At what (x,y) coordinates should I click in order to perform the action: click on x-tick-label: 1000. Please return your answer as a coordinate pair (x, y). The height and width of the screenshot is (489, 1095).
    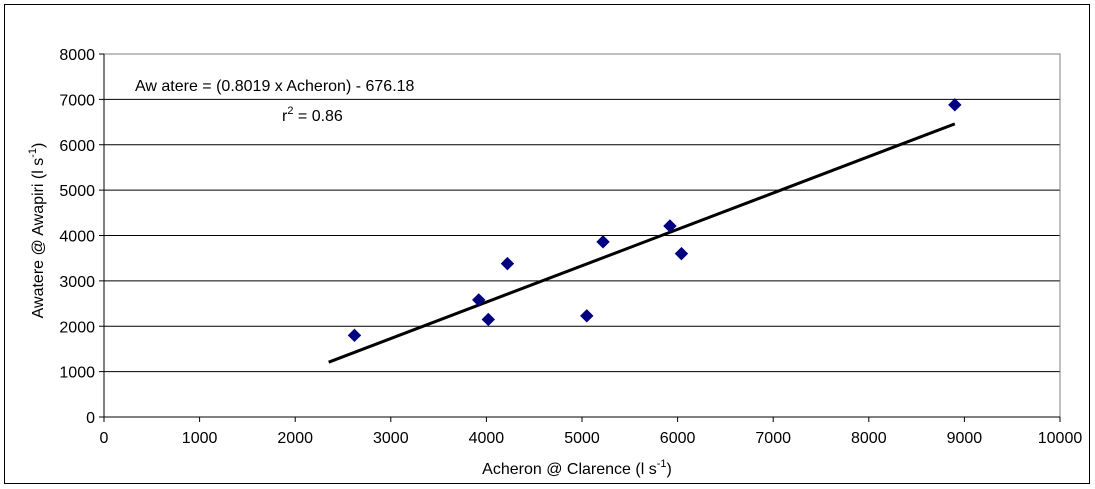
    Looking at the image, I should click on (200, 438).